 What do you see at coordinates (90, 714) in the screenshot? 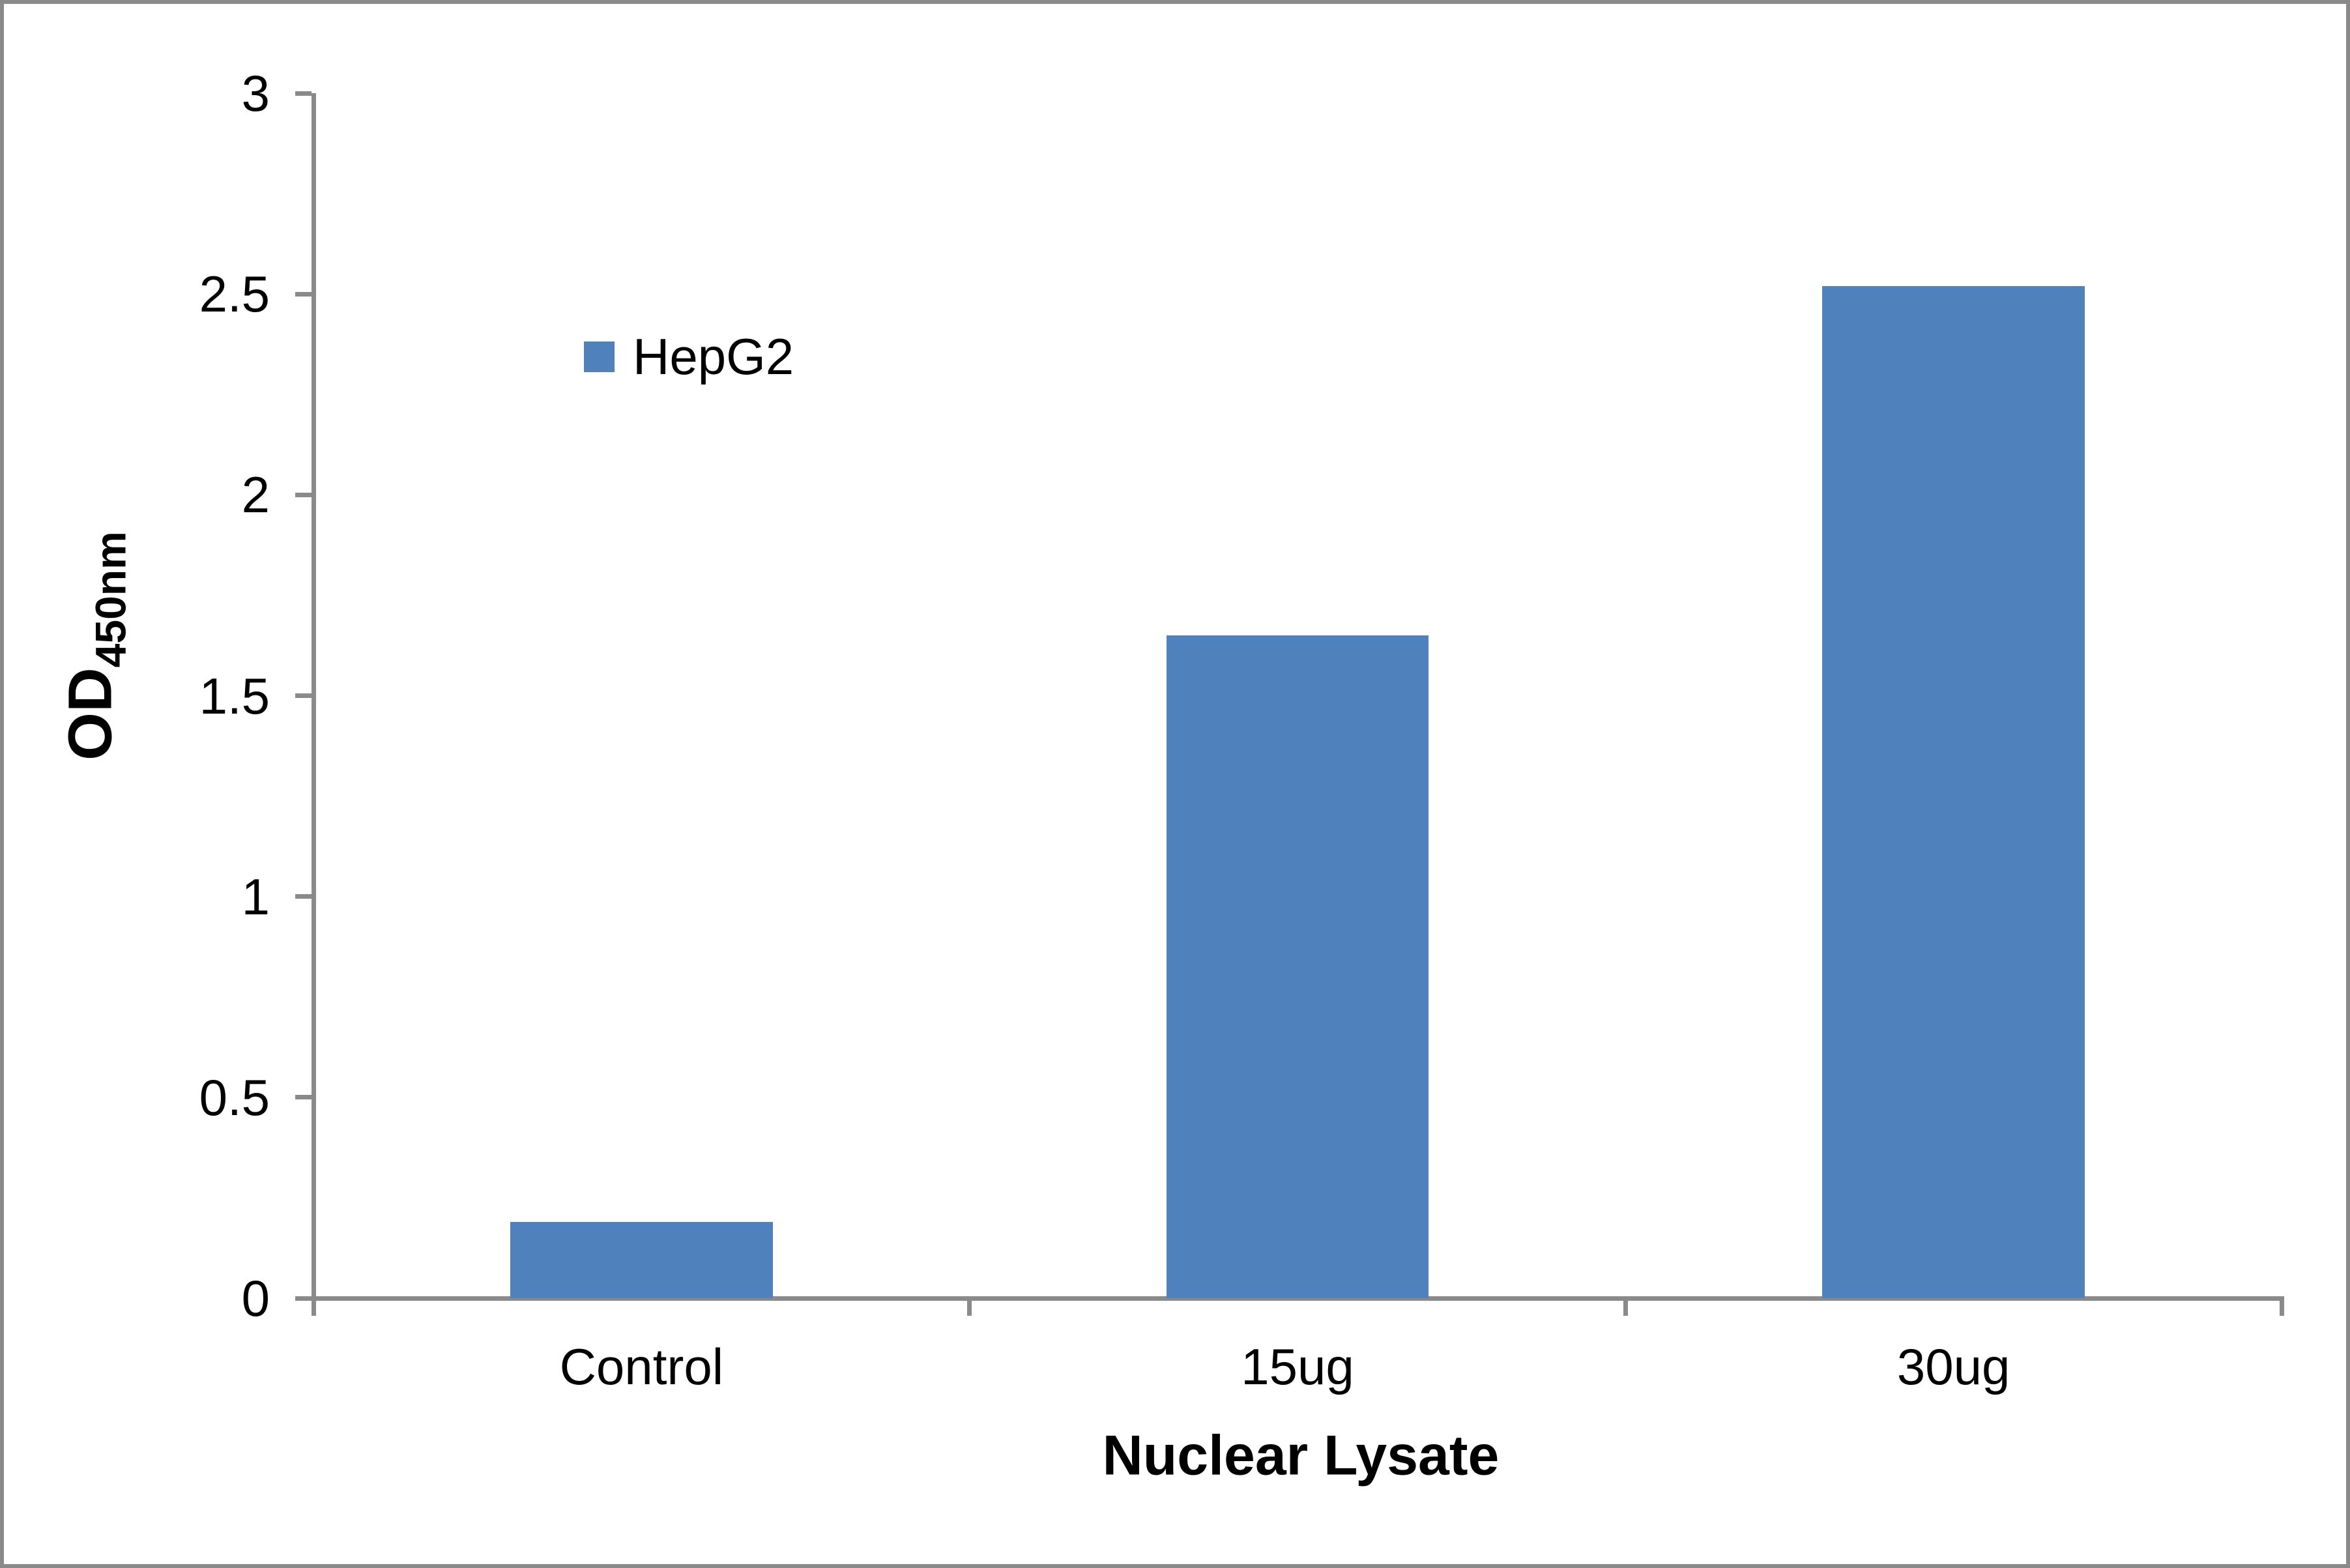
I see `y-axis-title-main: OD` at bounding box center [90, 714].